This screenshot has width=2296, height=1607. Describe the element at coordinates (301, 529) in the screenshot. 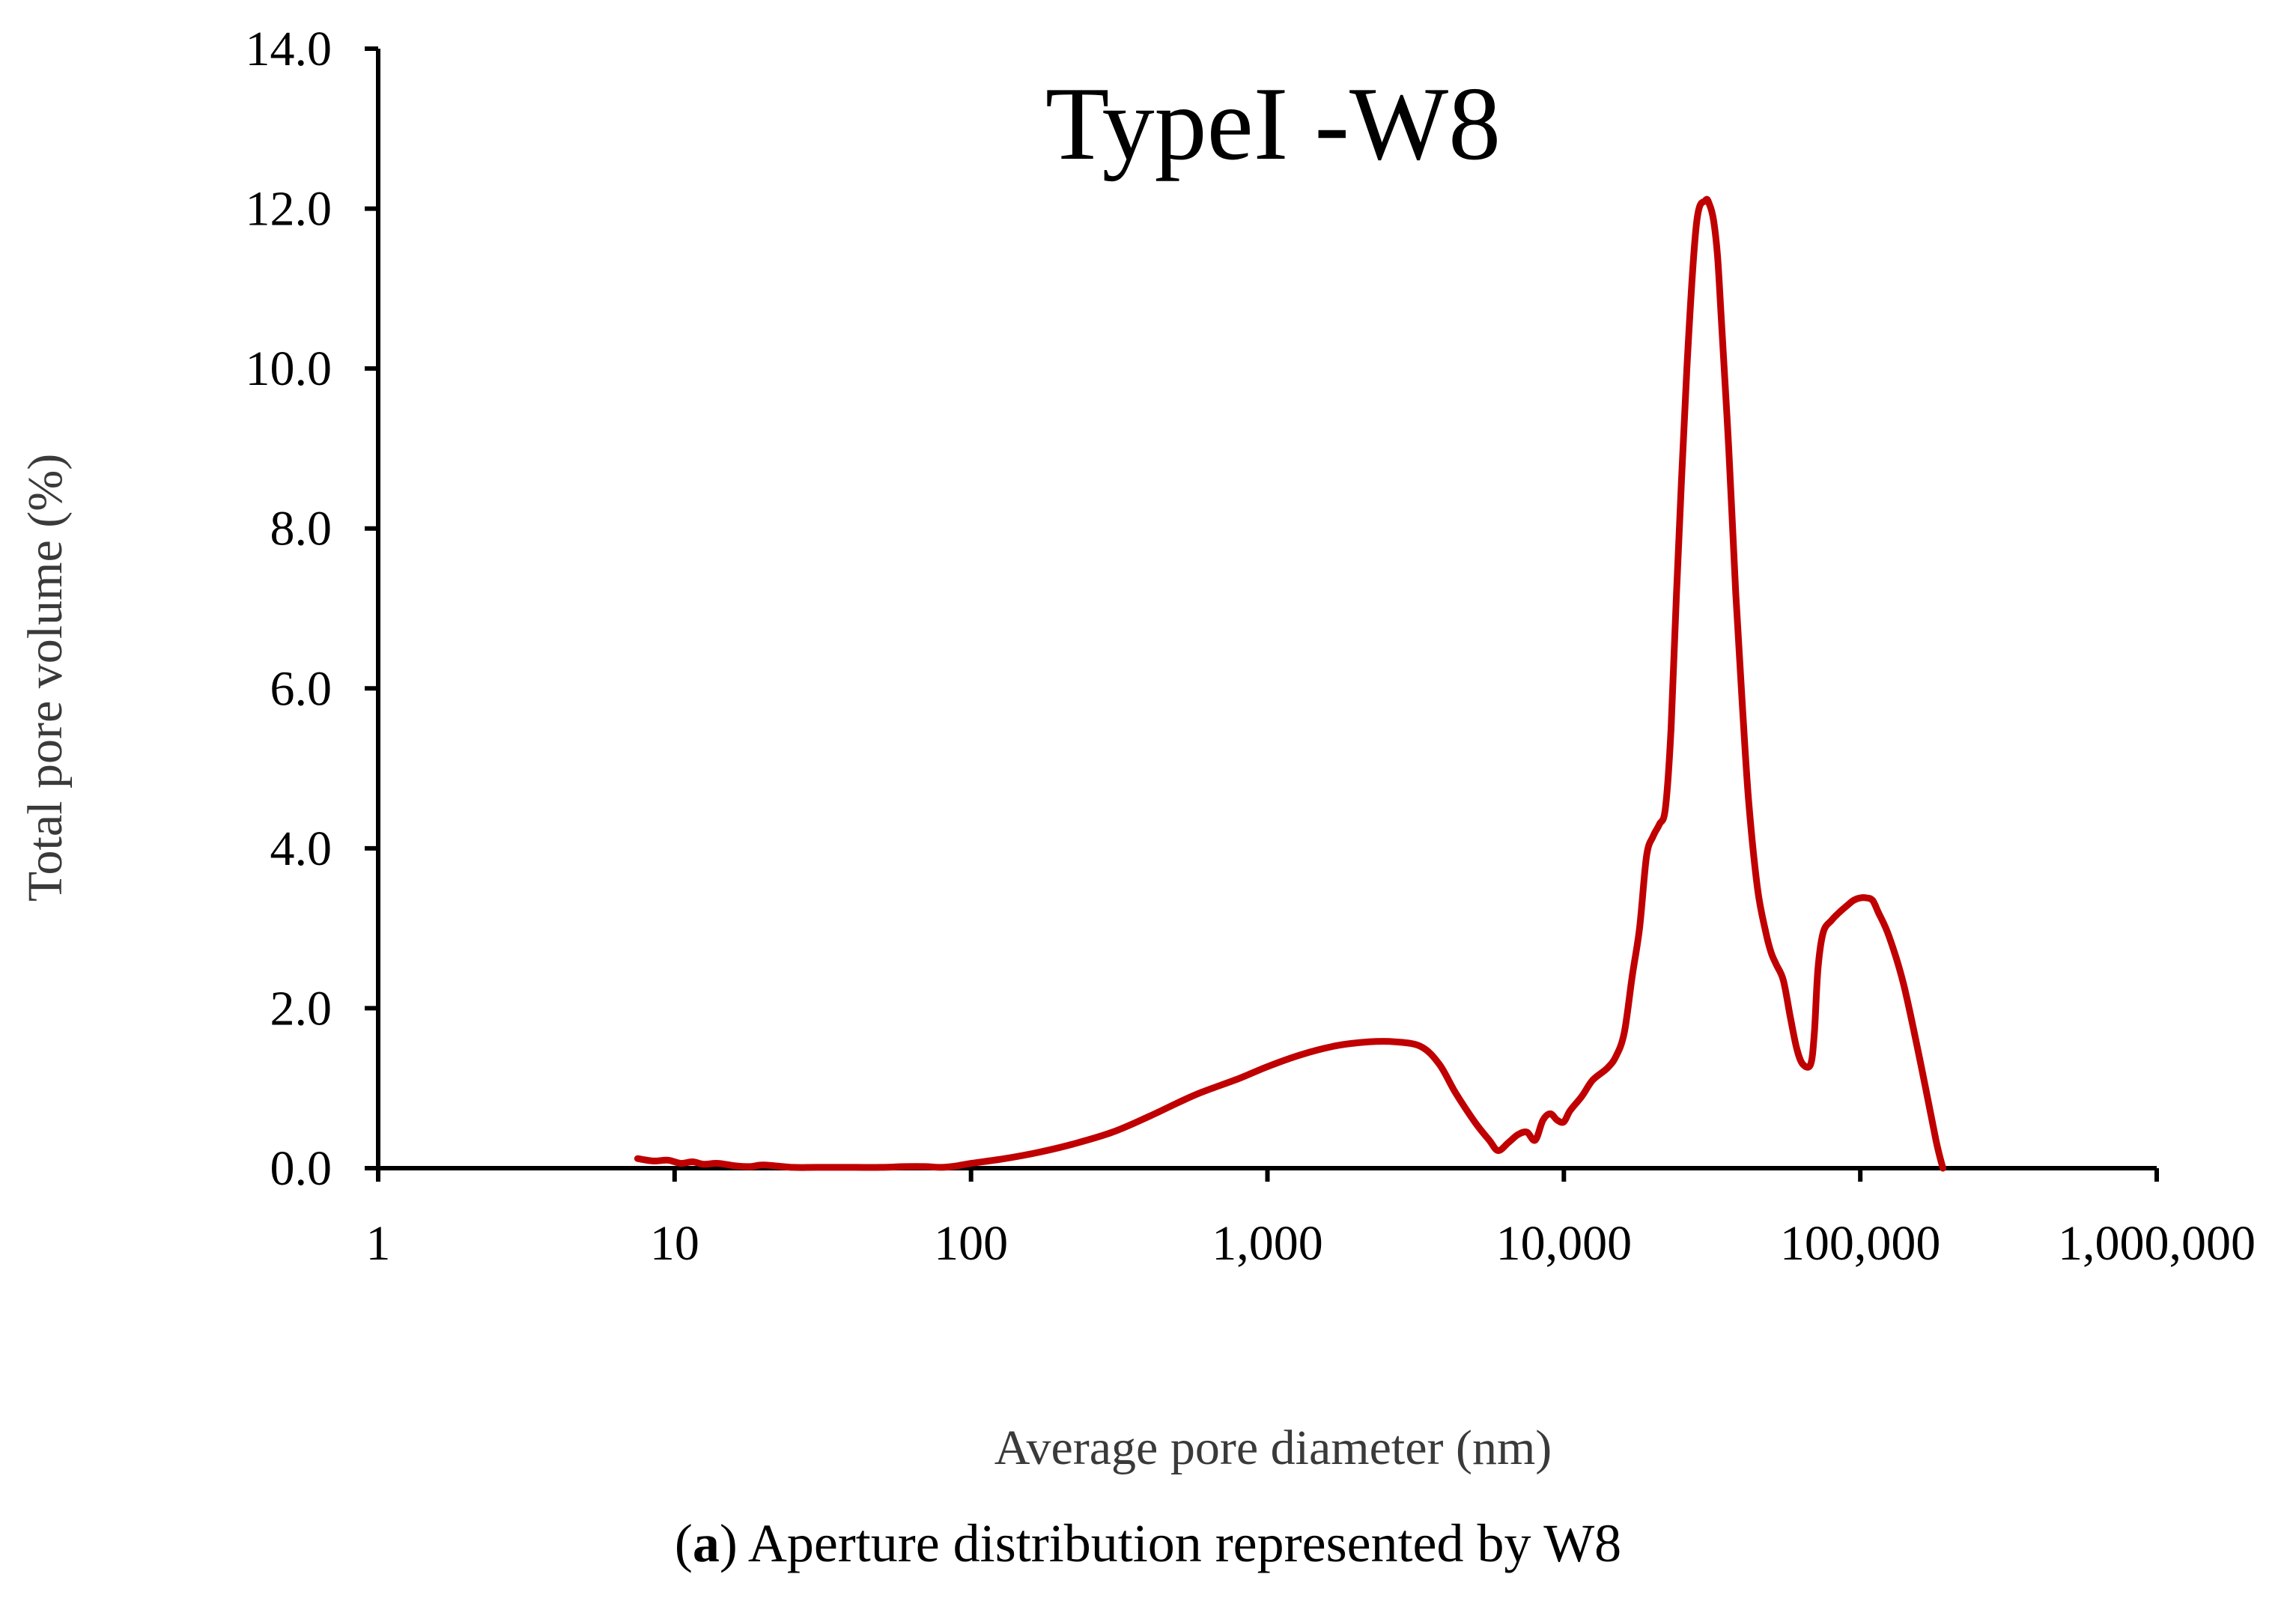

I see `y-tick-label: 8.0` at that location.